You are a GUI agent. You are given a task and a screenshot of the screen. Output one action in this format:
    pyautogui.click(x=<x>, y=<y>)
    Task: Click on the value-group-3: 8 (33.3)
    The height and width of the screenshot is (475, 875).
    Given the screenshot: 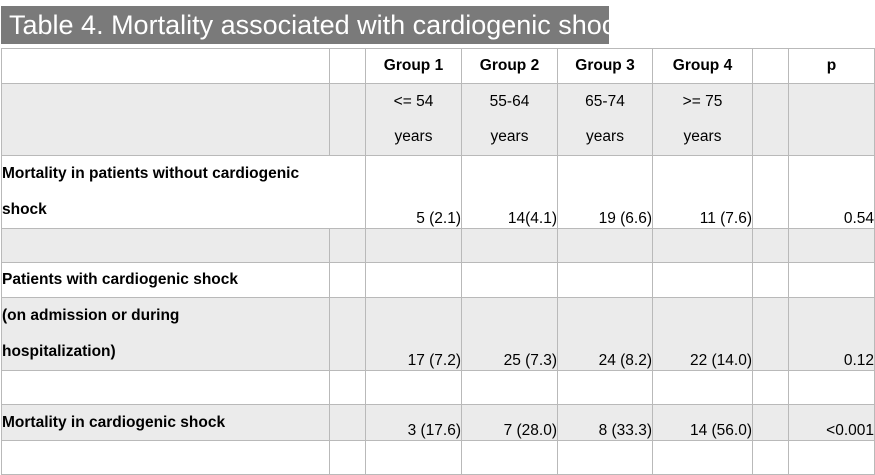 What is the action you would take?
    pyautogui.click(x=605, y=422)
    